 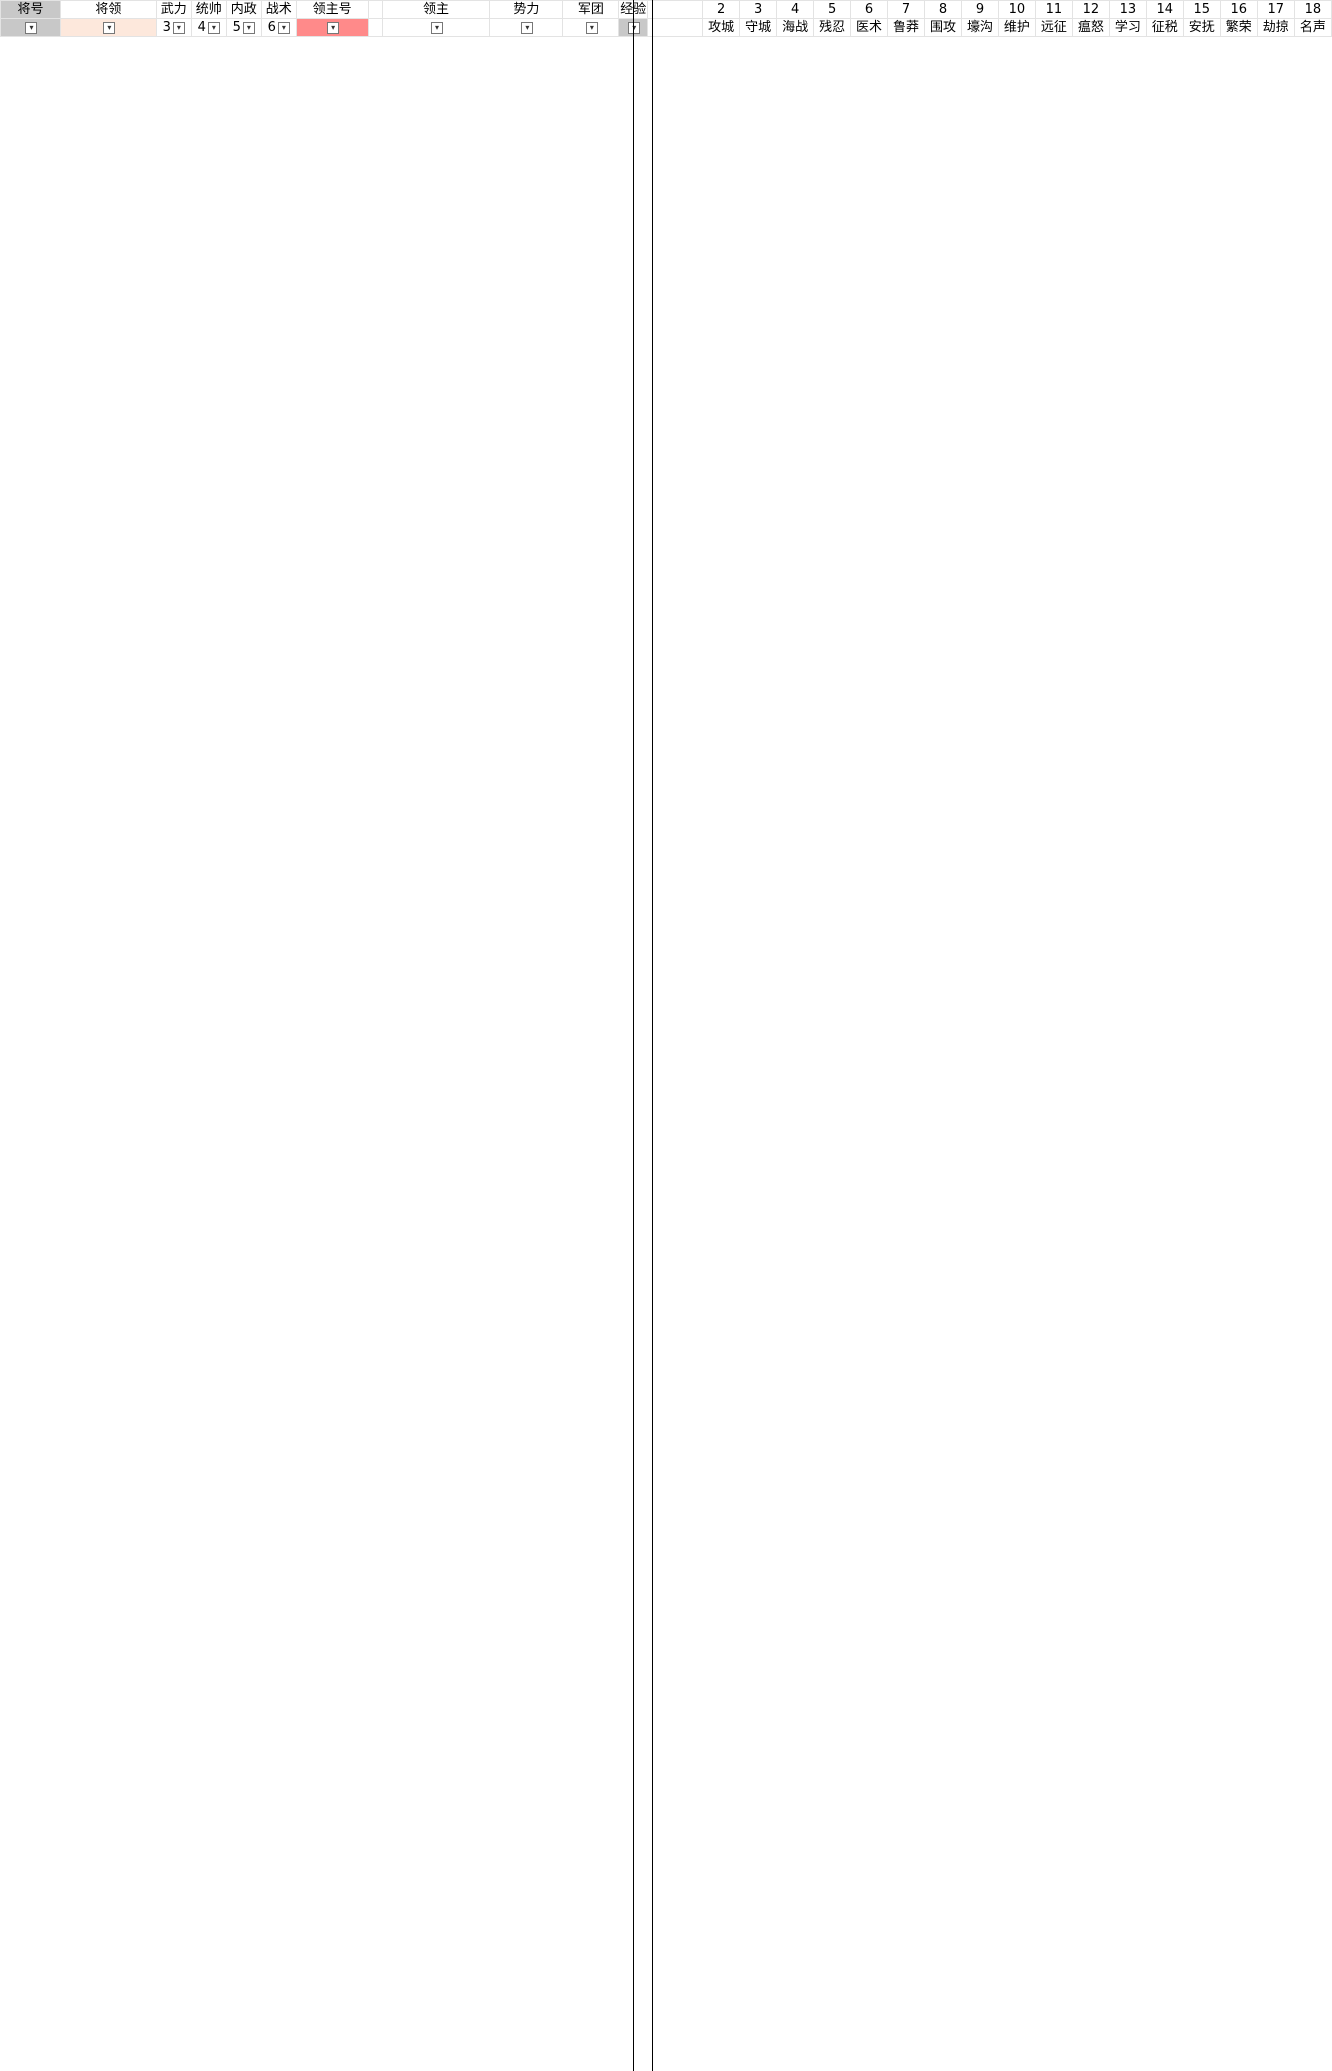 What do you see at coordinates (375, 9) in the screenshot?
I see `col-header-blank` at bounding box center [375, 9].